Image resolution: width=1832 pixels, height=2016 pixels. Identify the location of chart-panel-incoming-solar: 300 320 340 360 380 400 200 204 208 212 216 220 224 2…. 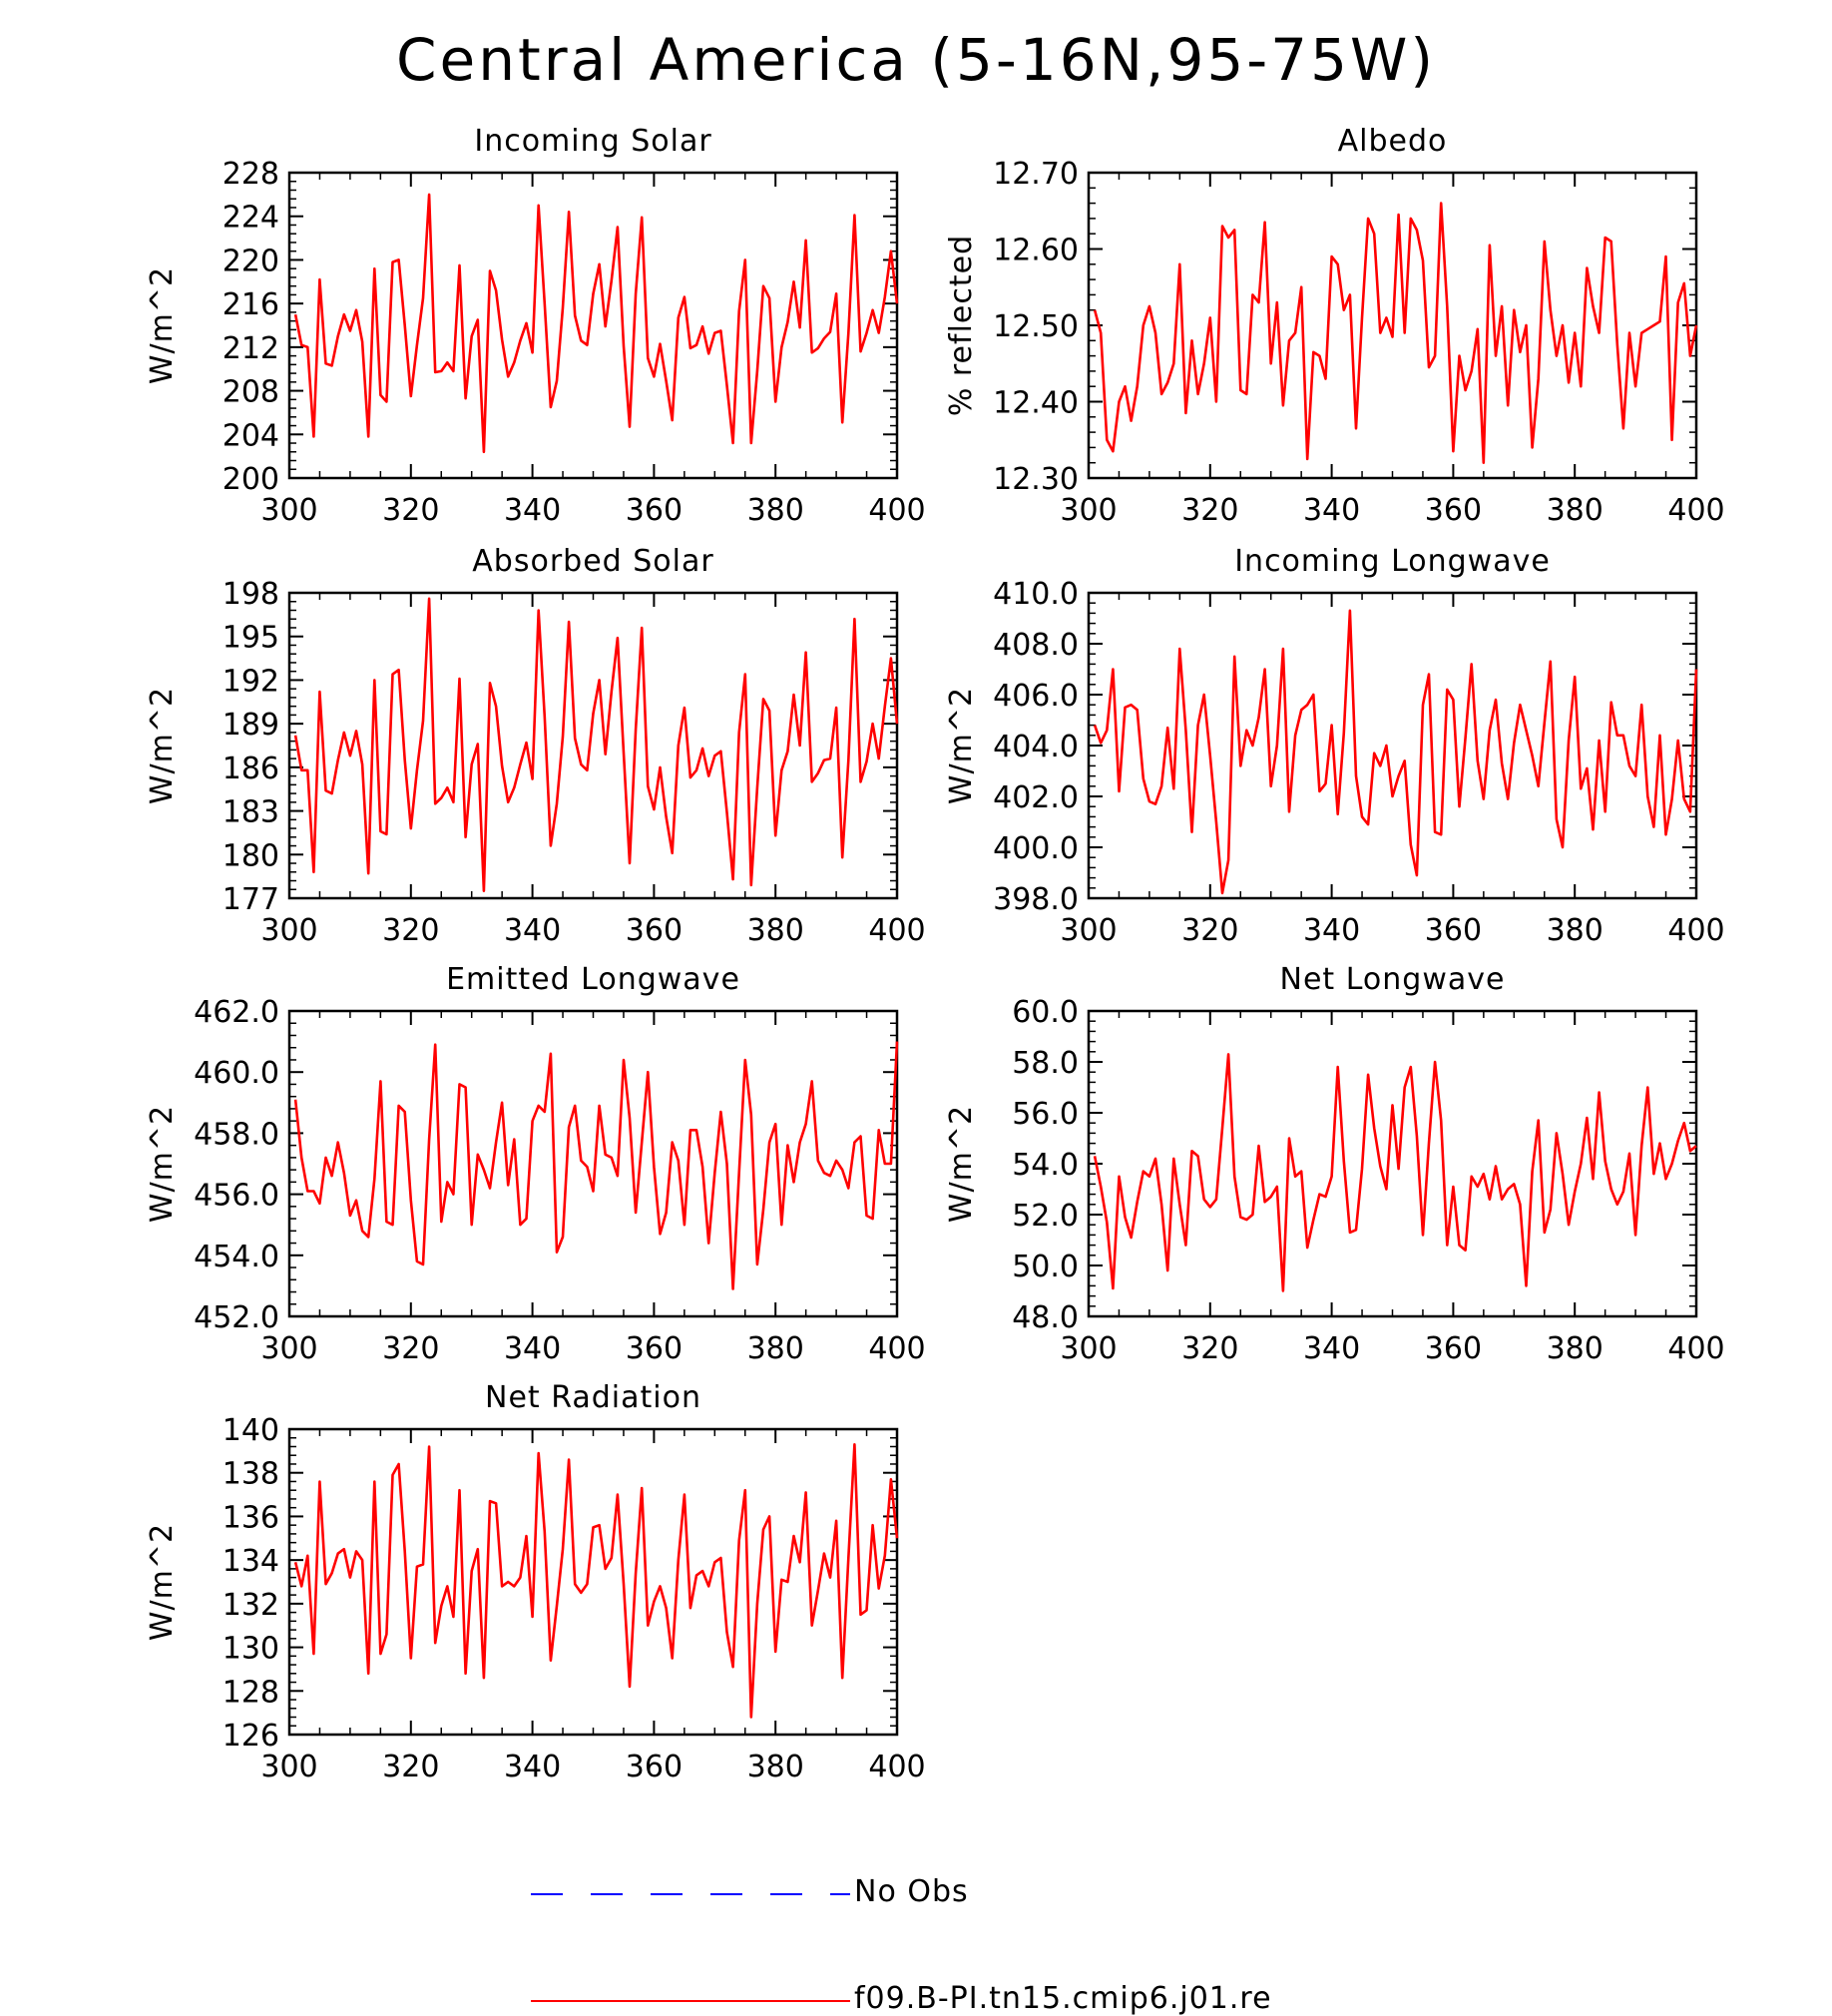
(535, 326).